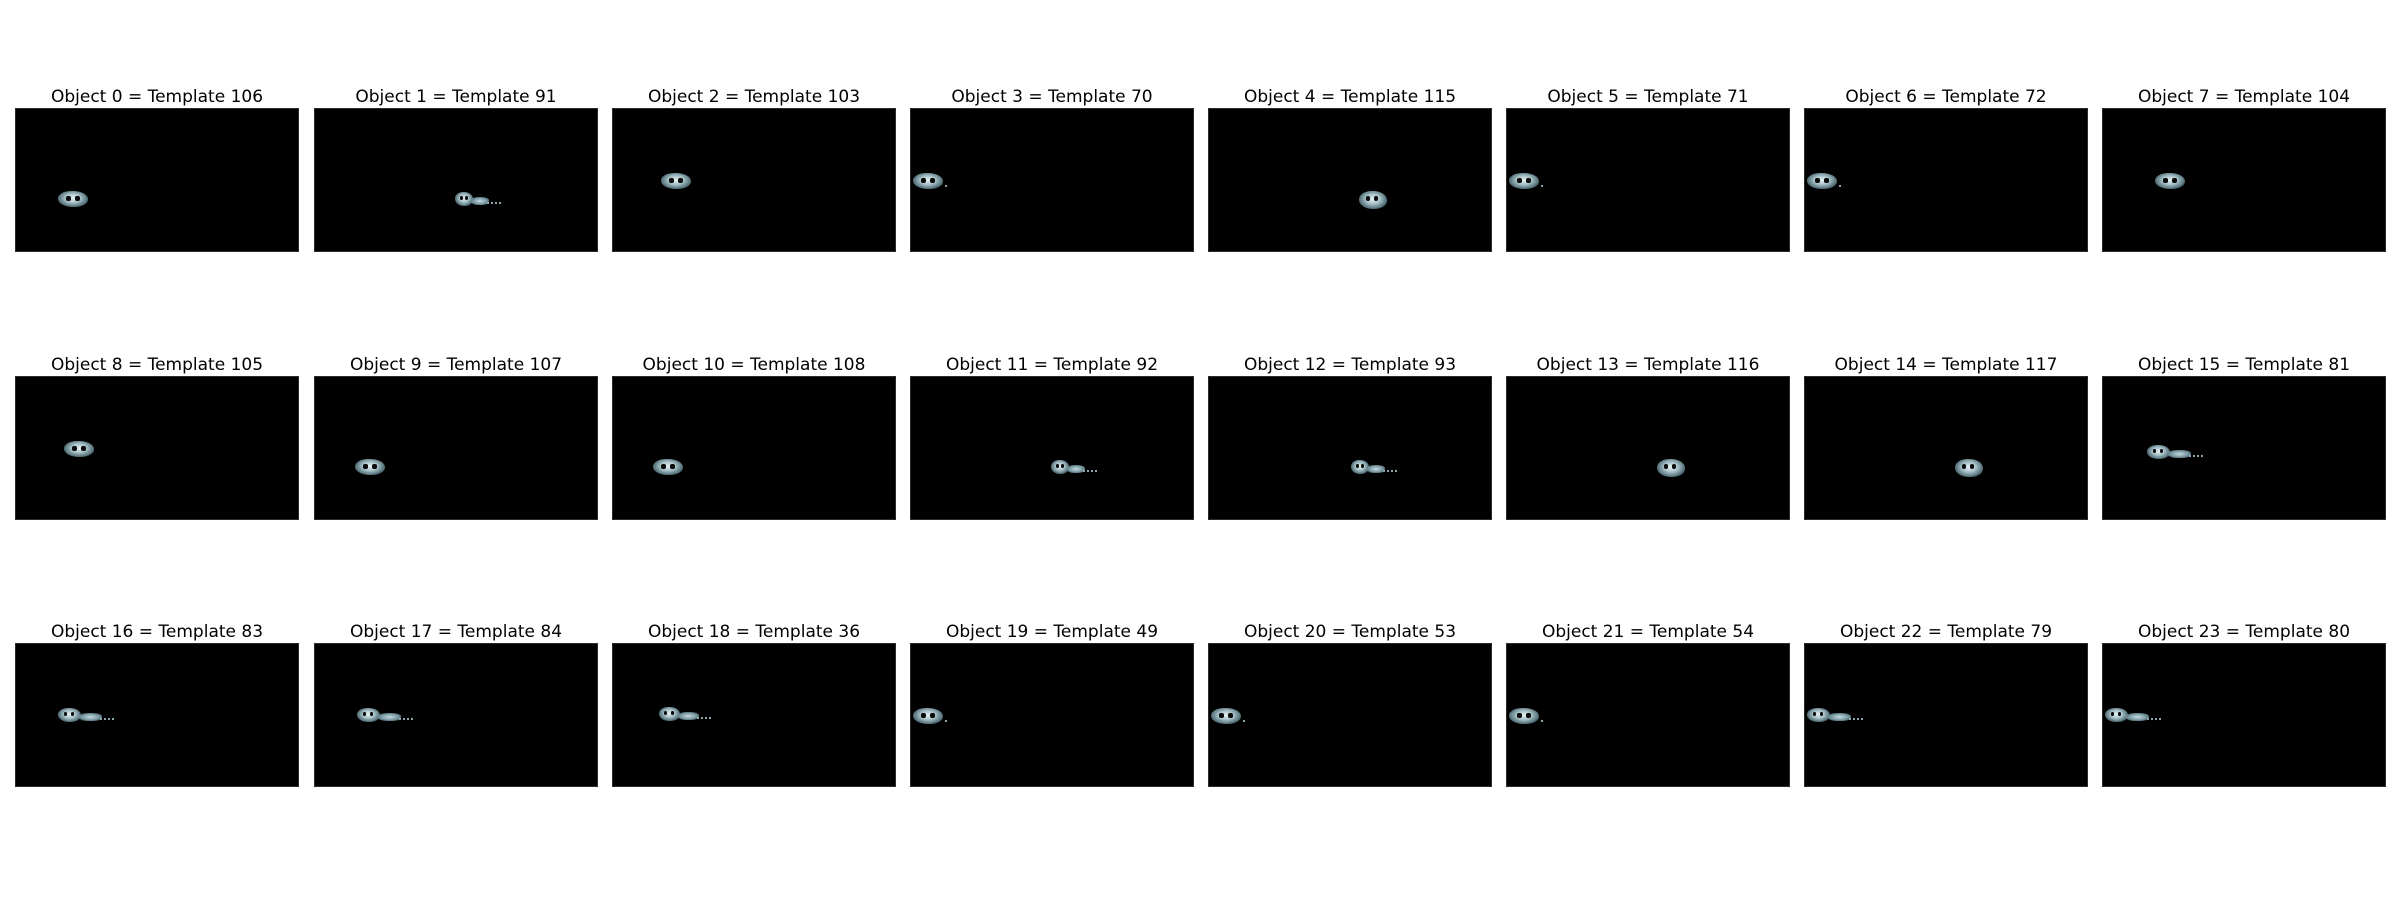  I want to click on panel-title: Object 23 = Template 80, so click(2244, 632).